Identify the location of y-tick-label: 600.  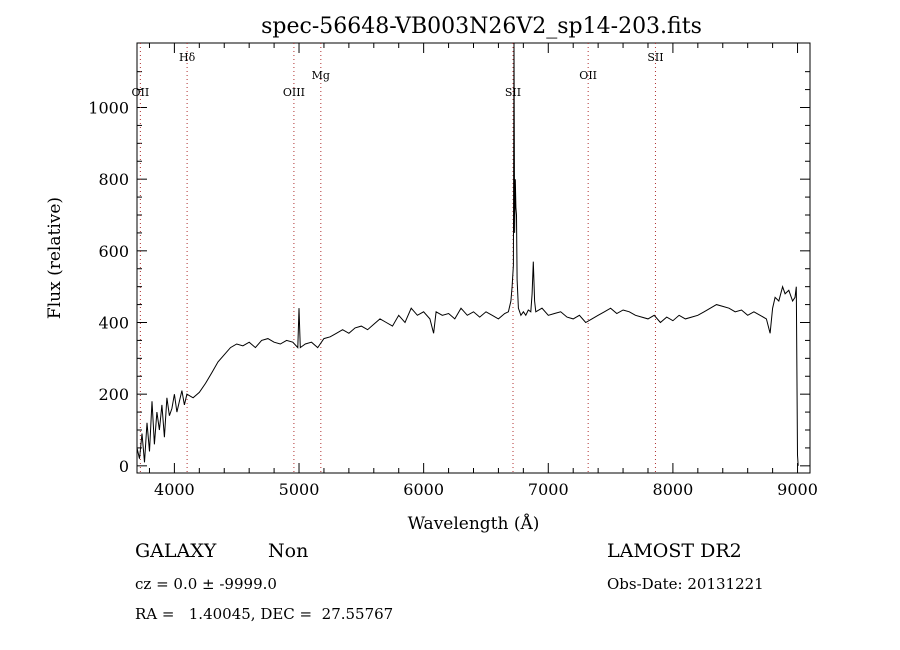
(113, 251).